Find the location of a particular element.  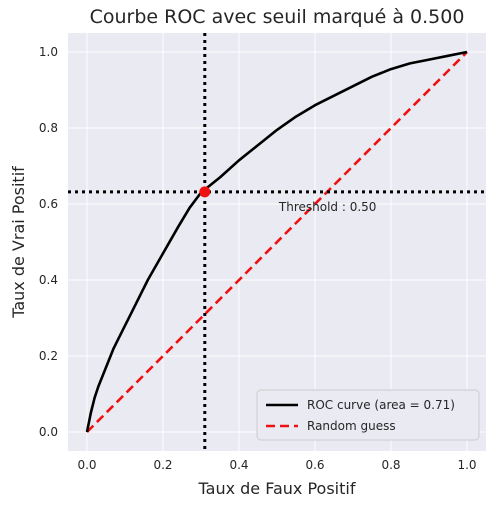

legend: ROC curve (area = 0.71) Random guess is located at coordinates (368, 415).